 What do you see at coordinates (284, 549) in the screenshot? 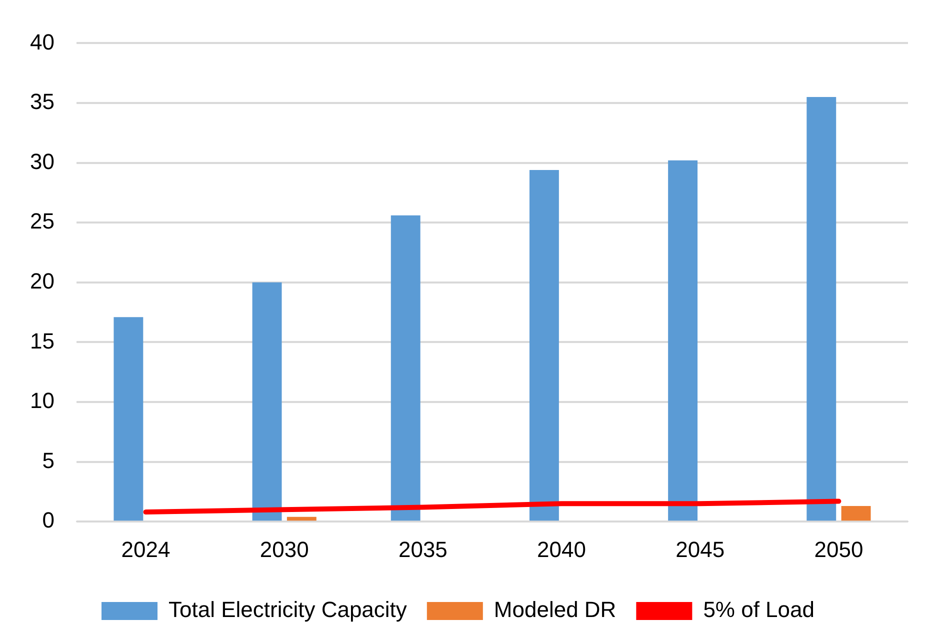
I see `x-tick-label: 2030` at bounding box center [284, 549].